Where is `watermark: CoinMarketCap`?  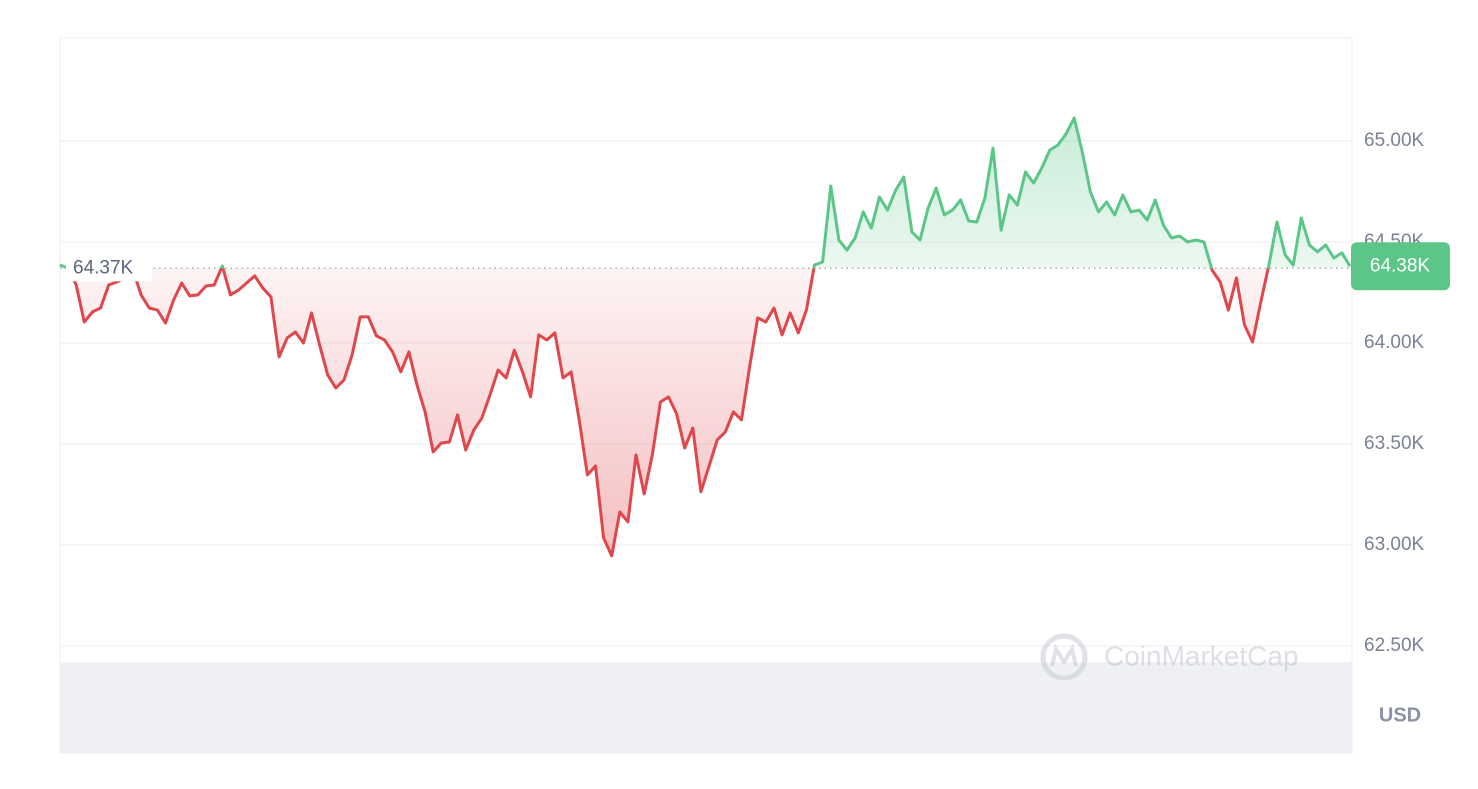
watermark: CoinMarketCap is located at coordinates (1169, 657).